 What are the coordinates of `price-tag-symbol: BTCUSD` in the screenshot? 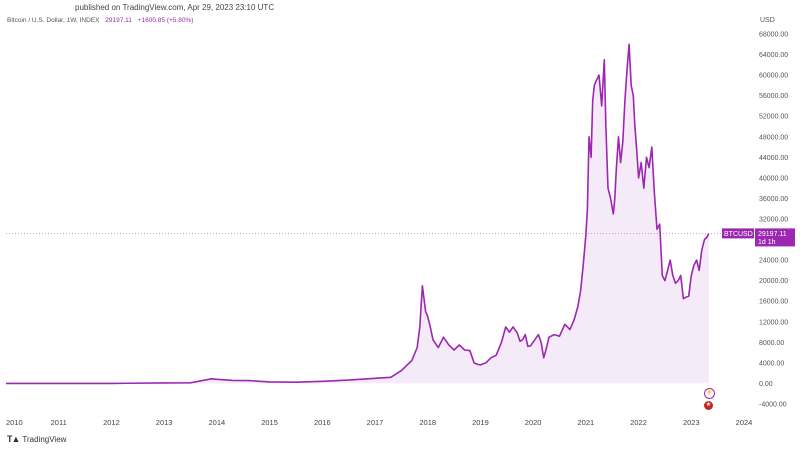 It's located at (738, 234).